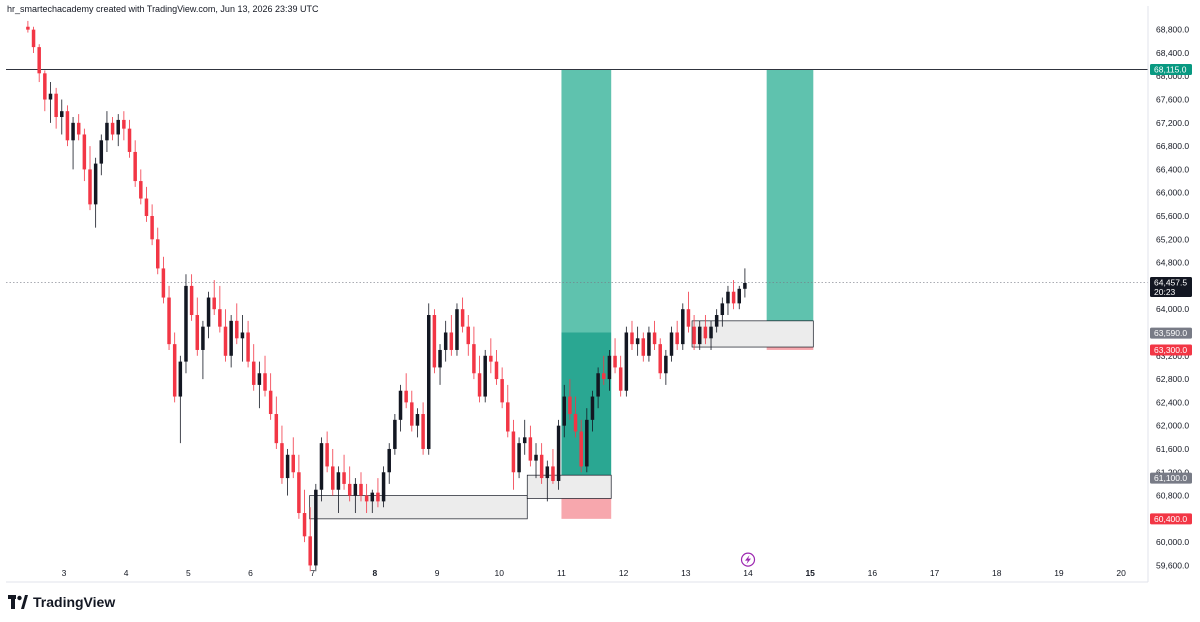 The height and width of the screenshot is (622, 1200). Describe the element at coordinates (1172, 216) in the screenshot. I see `price-tick-label: 65,600.0` at that location.